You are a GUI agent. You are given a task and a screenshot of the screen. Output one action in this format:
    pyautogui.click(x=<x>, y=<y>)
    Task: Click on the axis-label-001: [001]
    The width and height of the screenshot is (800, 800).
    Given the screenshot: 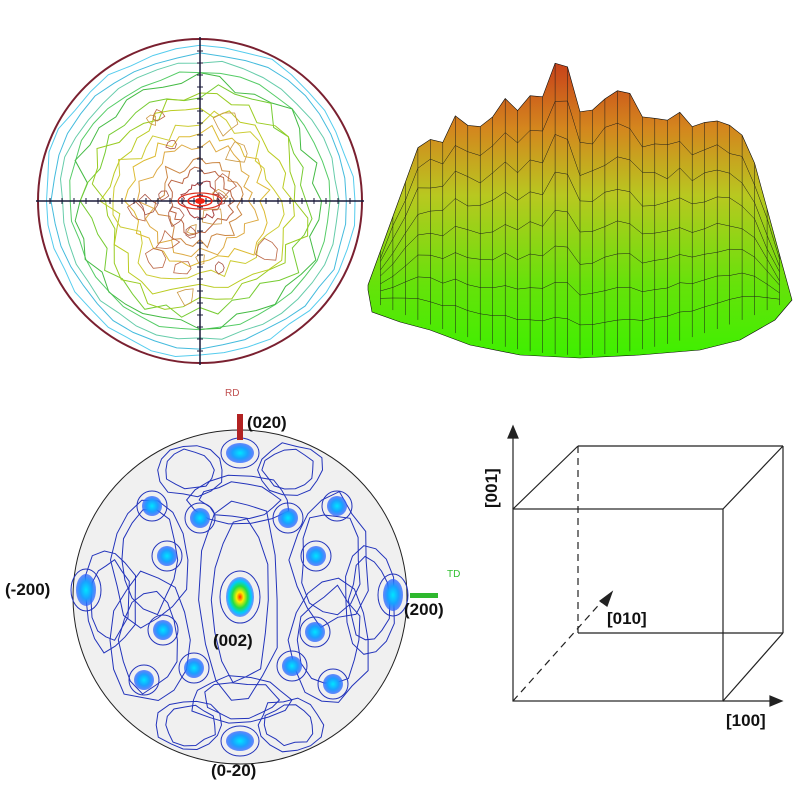 What is the action you would take?
    pyautogui.click(x=491, y=488)
    